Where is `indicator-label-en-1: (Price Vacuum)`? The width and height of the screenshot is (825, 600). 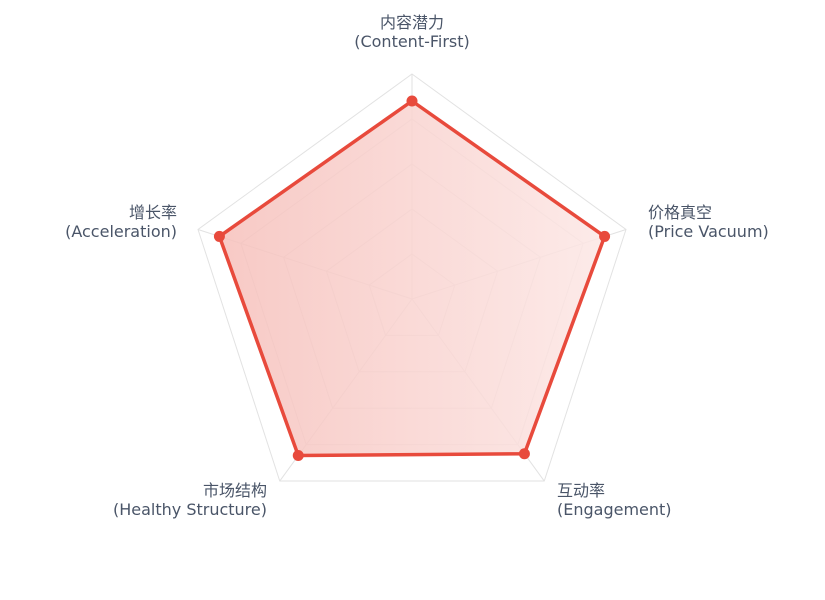
indicator-label-en-1: (Price Vacuum) is located at coordinates (708, 231).